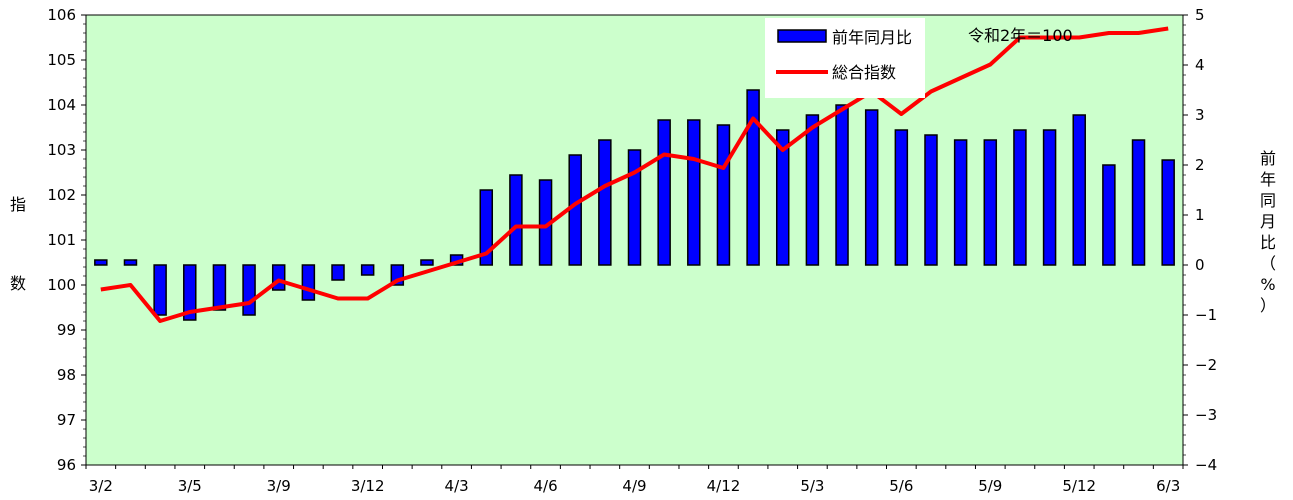 The image size is (1293, 500). Describe the element at coordinates (18, 204) in the screenshot. I see `y-left-label-char-1: 指` at that location.